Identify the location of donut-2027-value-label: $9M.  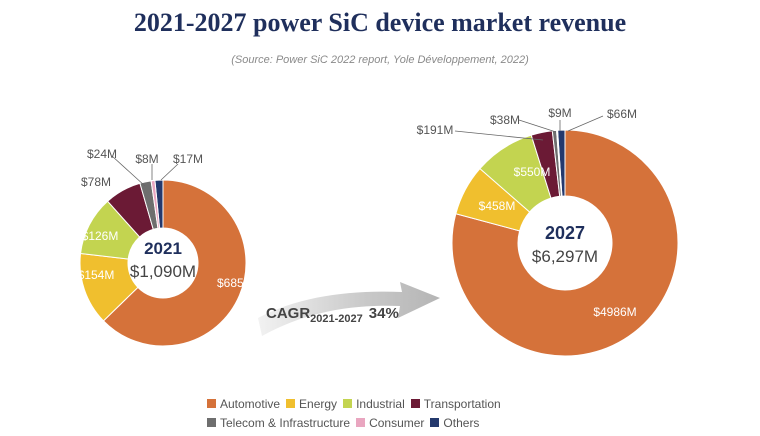
(559, 113).